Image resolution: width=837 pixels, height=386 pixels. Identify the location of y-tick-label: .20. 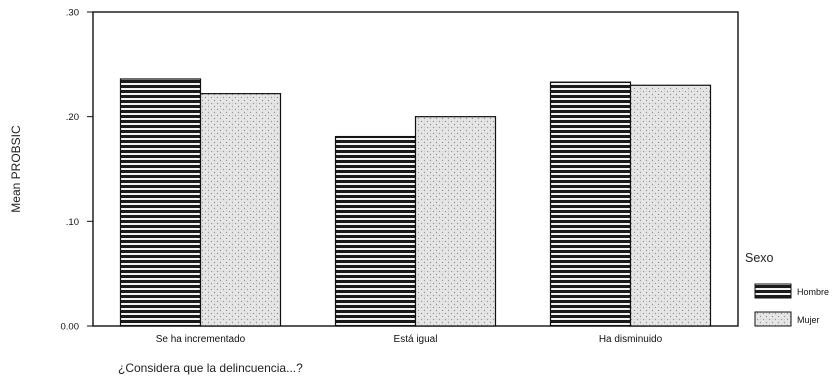
(72, 117).